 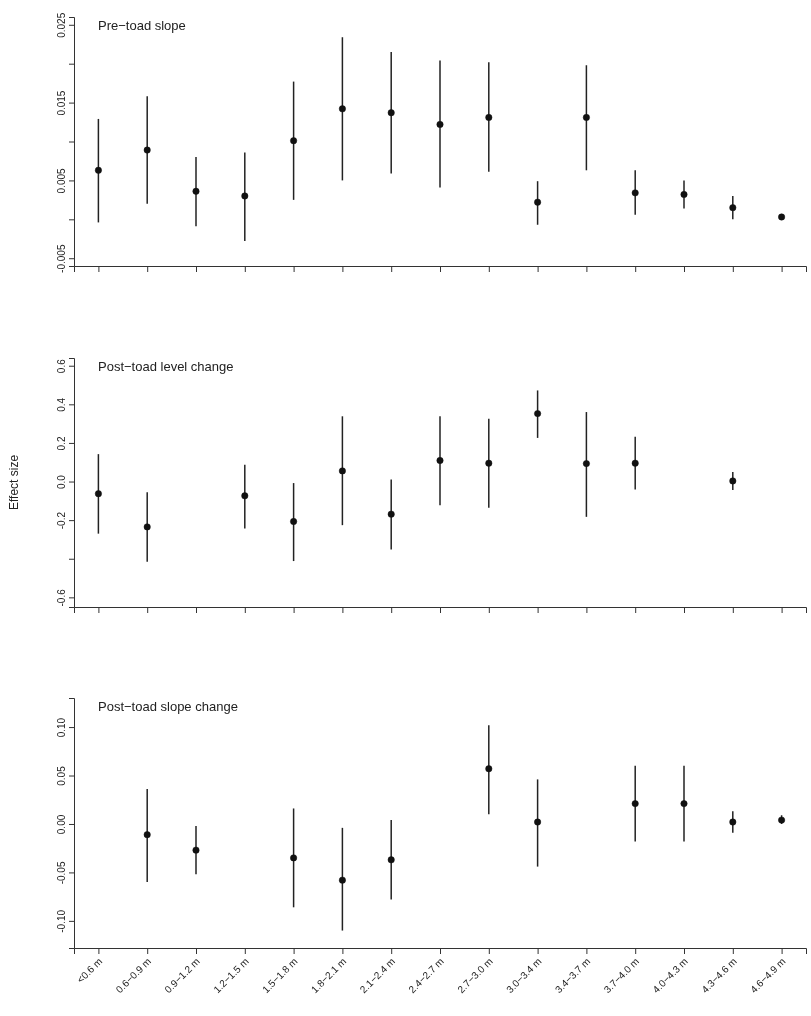 I want to click on y-tick-label: 0.025, so click(x=62, y=25).